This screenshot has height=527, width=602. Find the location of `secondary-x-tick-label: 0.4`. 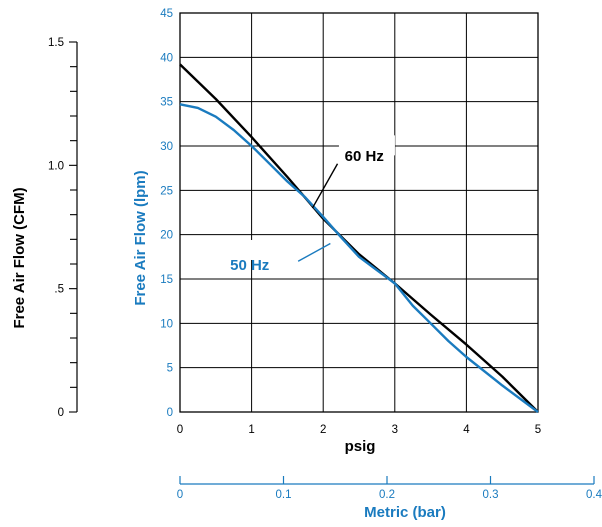

secondary-x-tick-label: 0.4 is located at coordinates (594, 495).